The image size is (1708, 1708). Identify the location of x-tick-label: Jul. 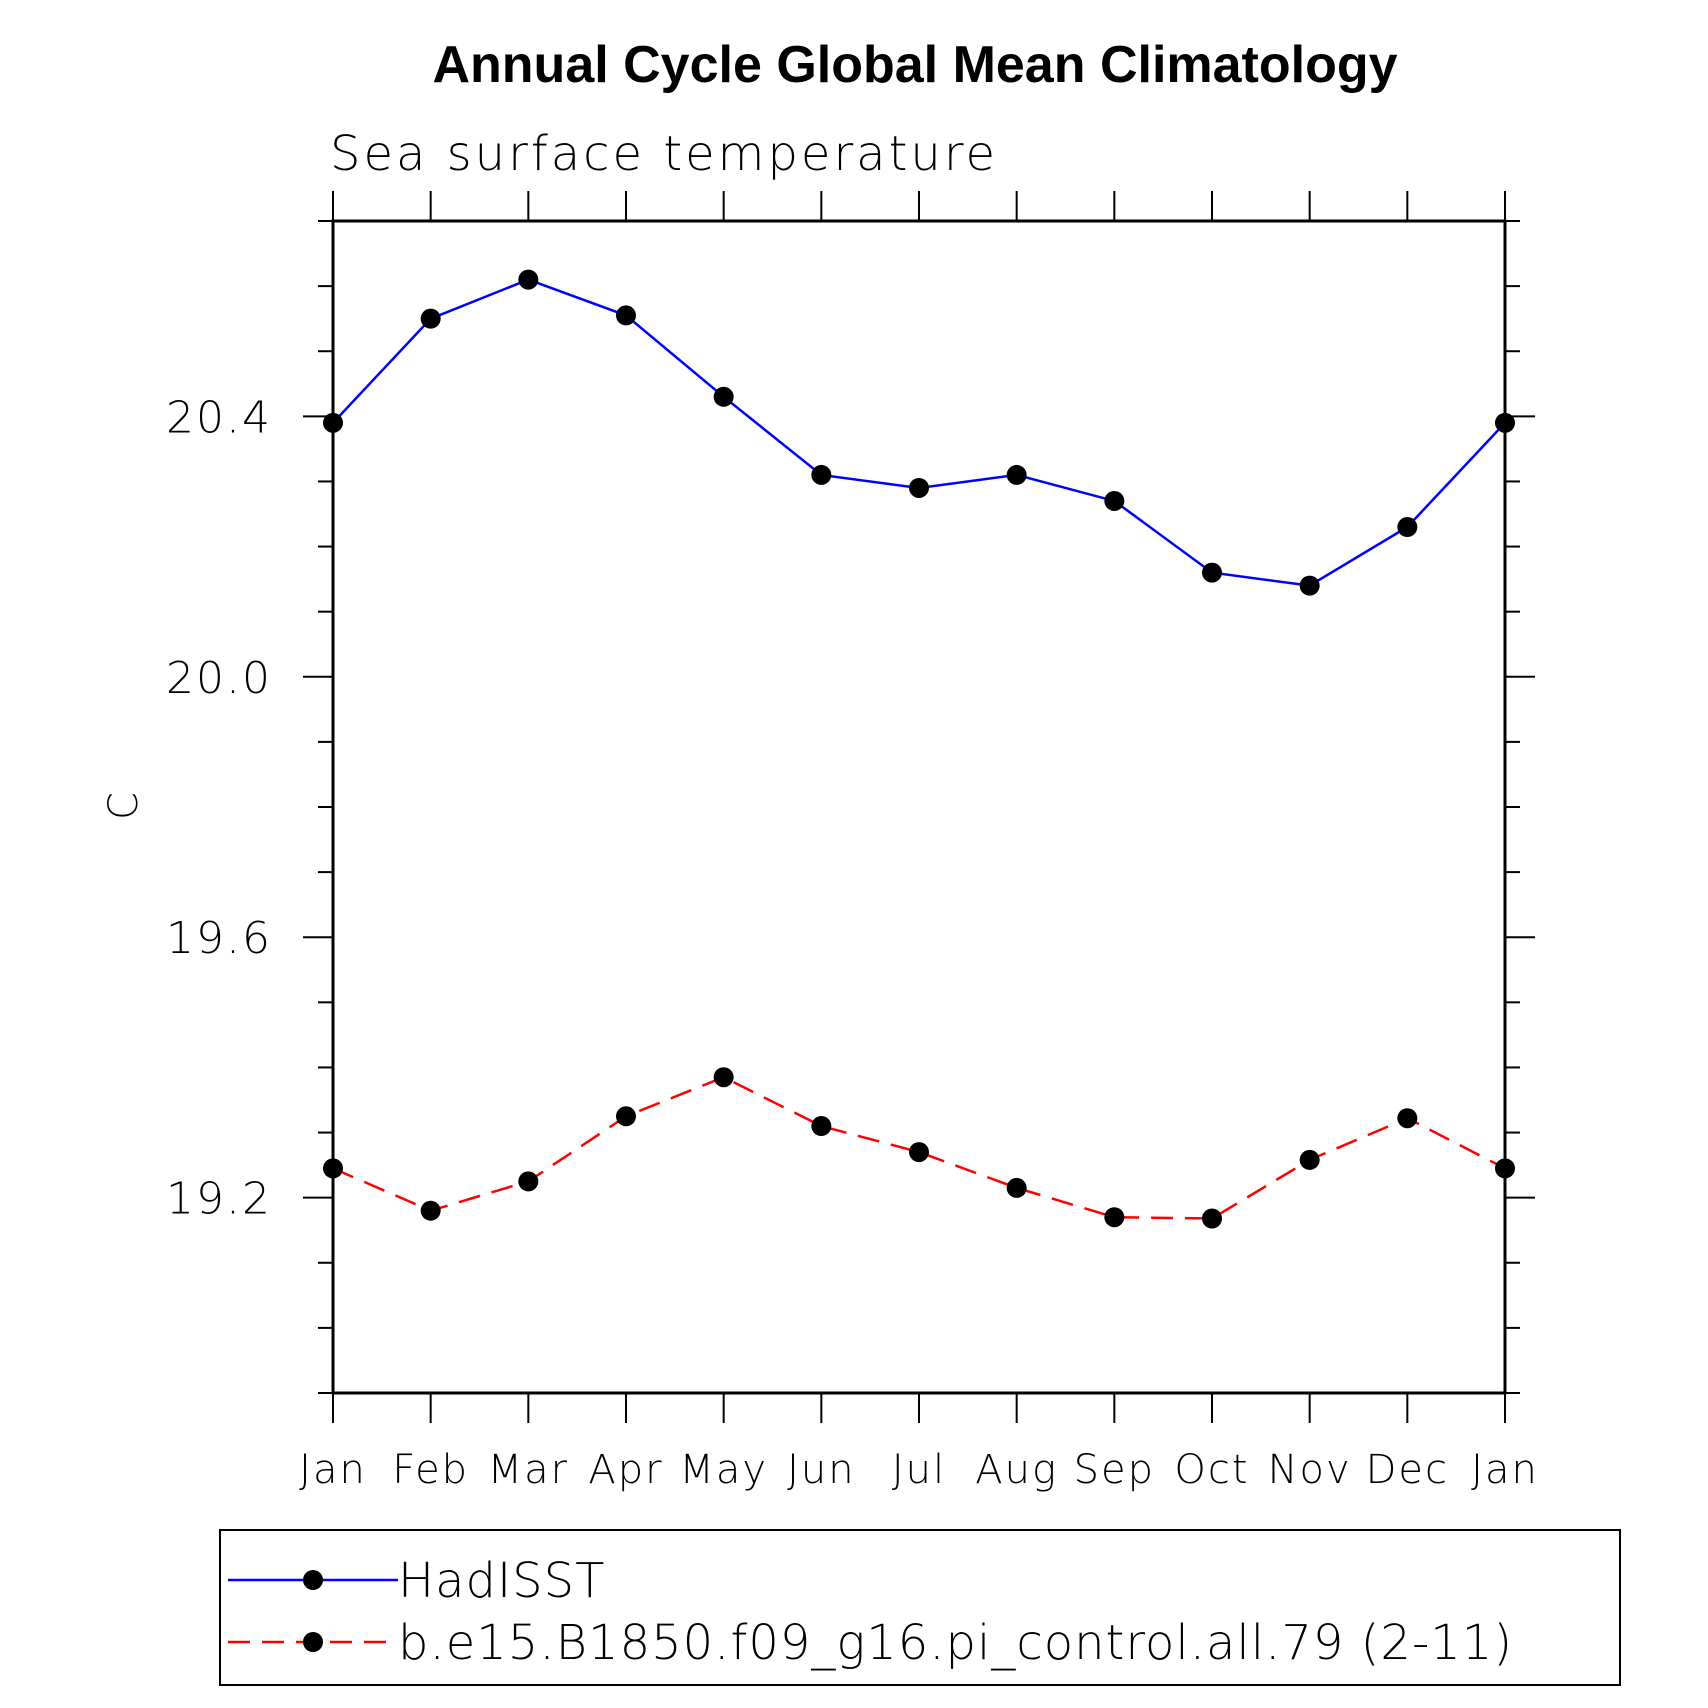
(919, 1470).